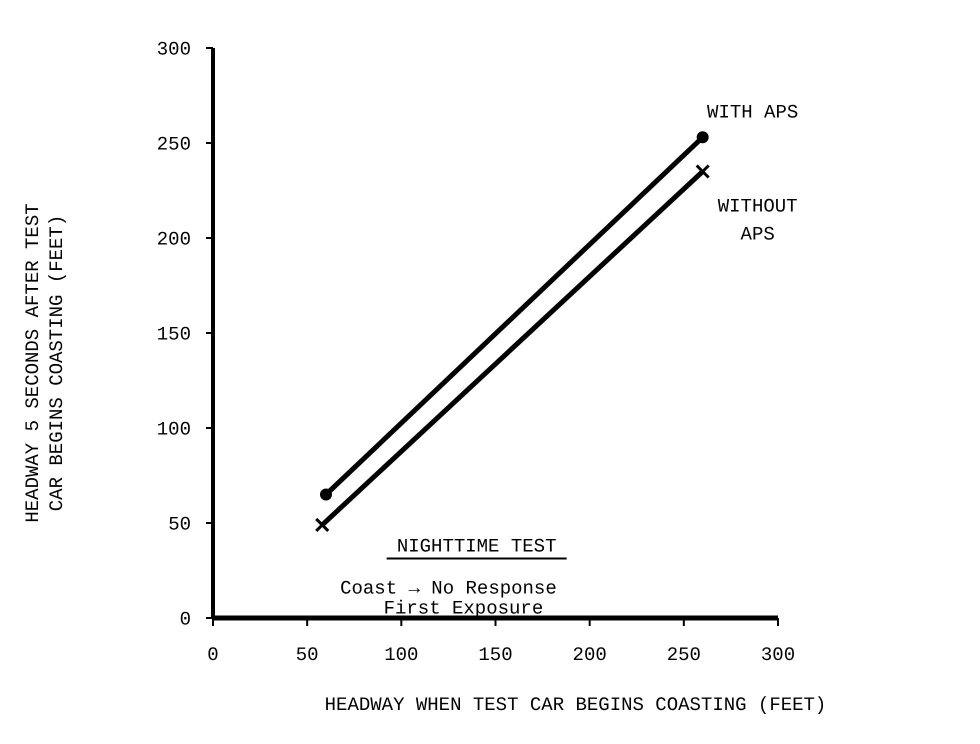 The image size is (980, 744). Describe the element at coordinates (758, 221) in the screenshot. I see `series-label: WITHOUT APS` at that location.